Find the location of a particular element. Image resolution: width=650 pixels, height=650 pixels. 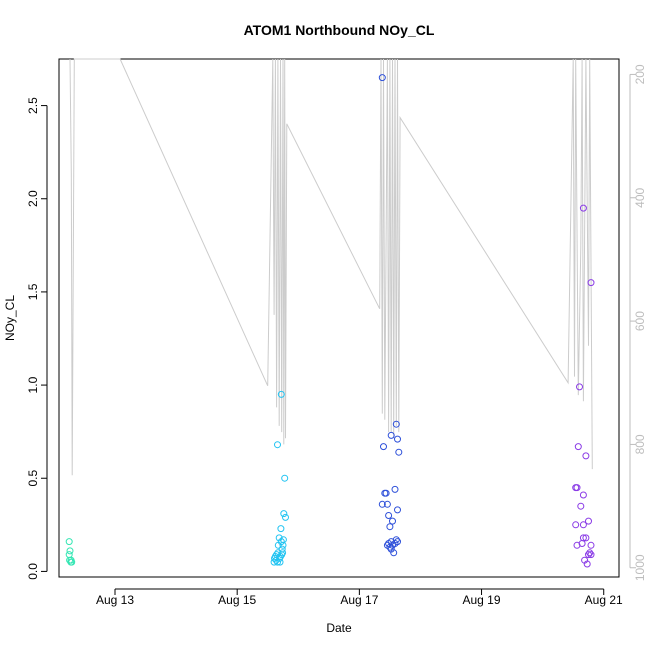

x-tick-label: Aug 17 is located at coordinates (359, 600).